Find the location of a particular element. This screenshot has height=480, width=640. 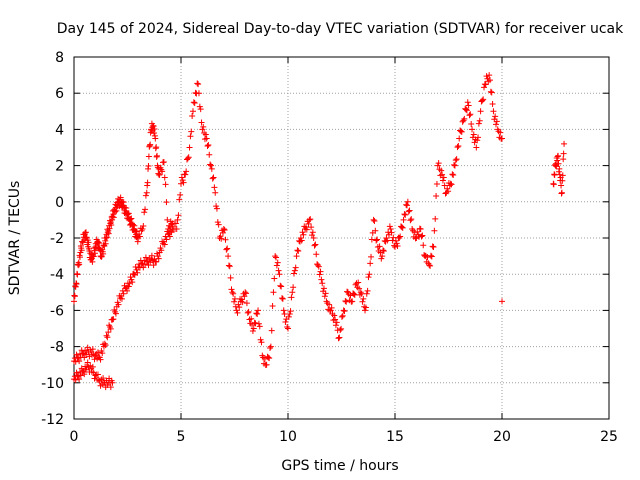

y-tick-label: 8 is located at coordinates (59, 58).